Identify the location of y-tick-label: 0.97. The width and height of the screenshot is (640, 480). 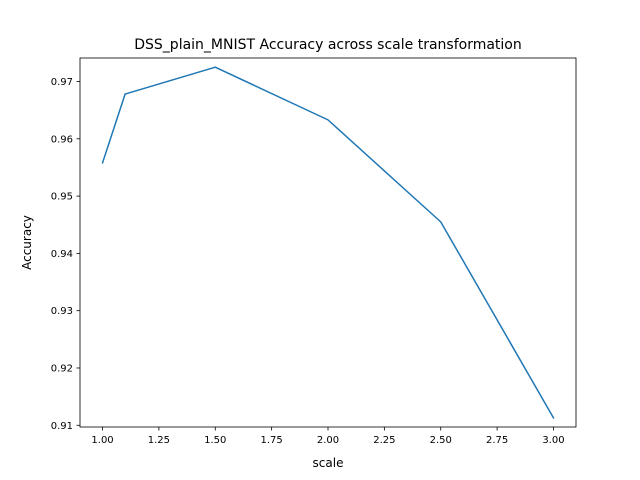
(62, 82).